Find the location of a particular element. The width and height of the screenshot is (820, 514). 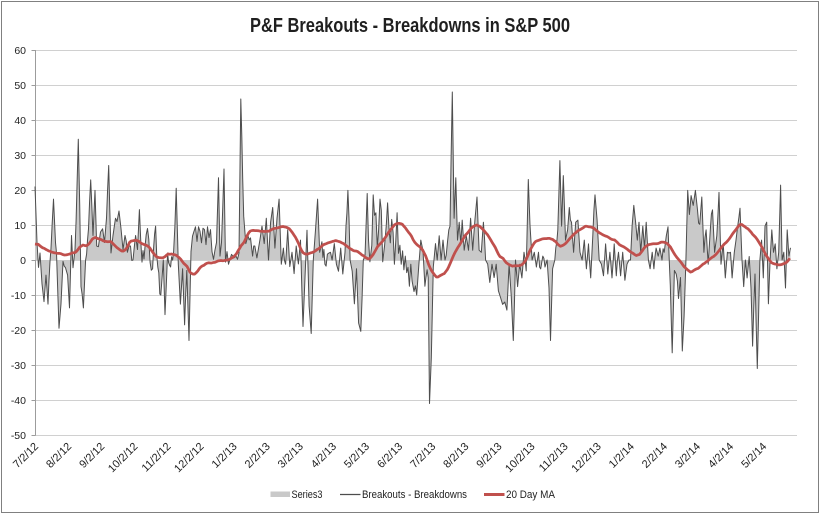

svg-text: 0 is located at coordinates (23, 261).